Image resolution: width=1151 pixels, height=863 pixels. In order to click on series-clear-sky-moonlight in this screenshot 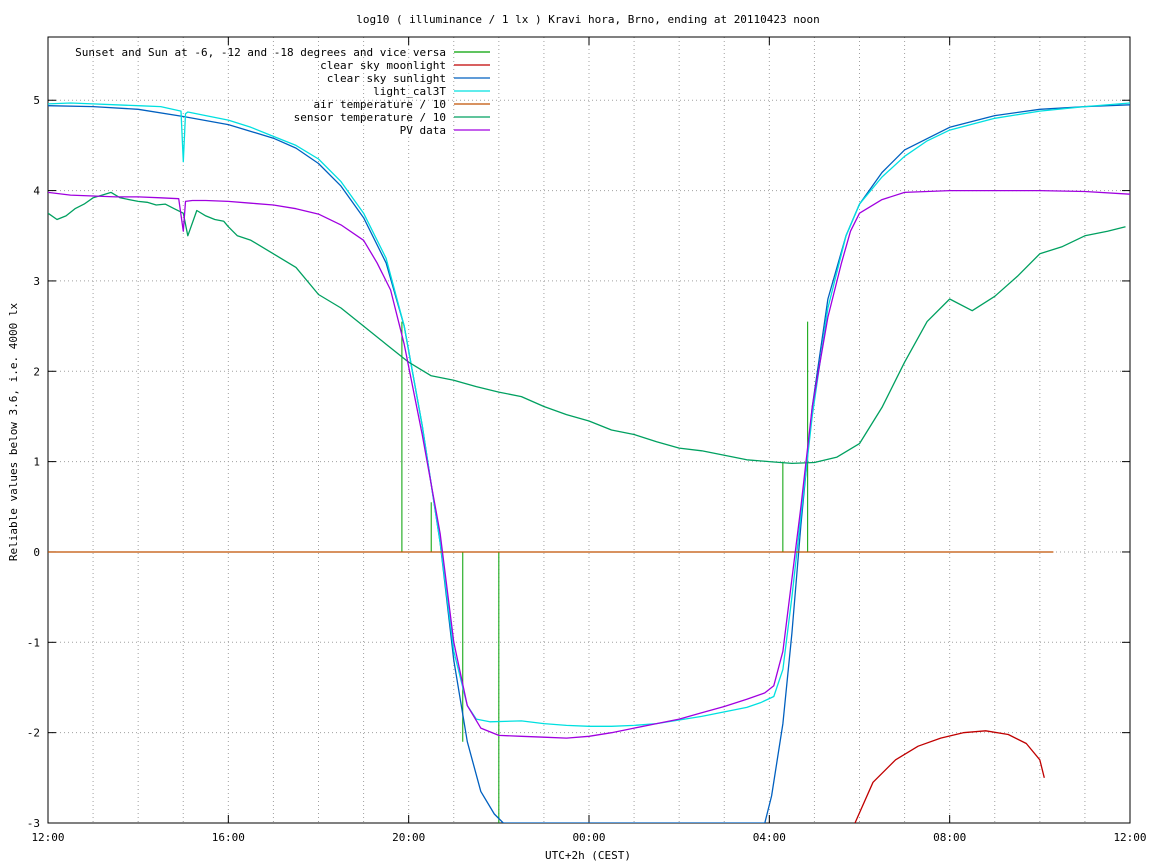, I will do `click(949, 776)`.